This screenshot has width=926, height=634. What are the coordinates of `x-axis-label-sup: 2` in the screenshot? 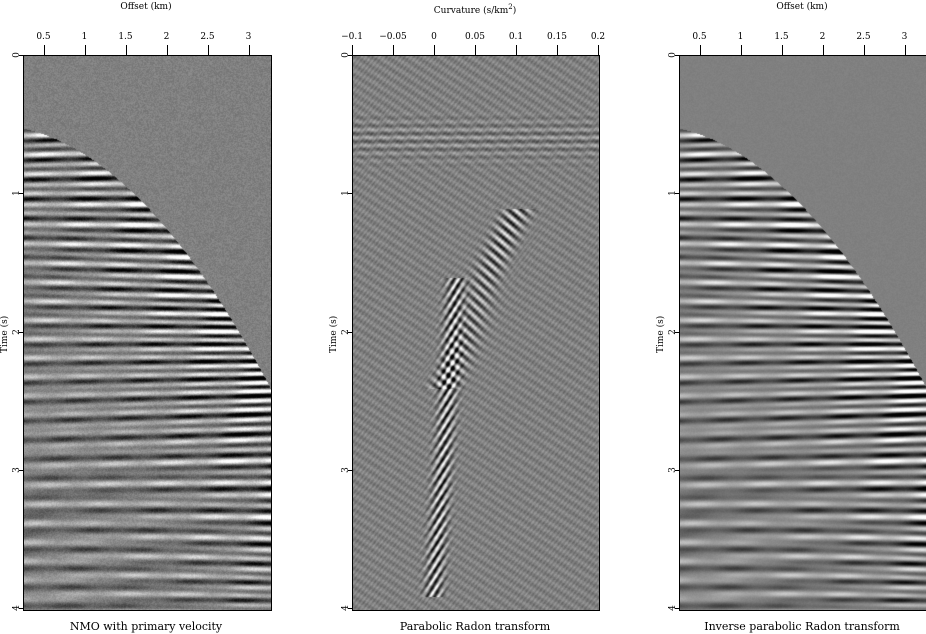 It's located at (510, 7).